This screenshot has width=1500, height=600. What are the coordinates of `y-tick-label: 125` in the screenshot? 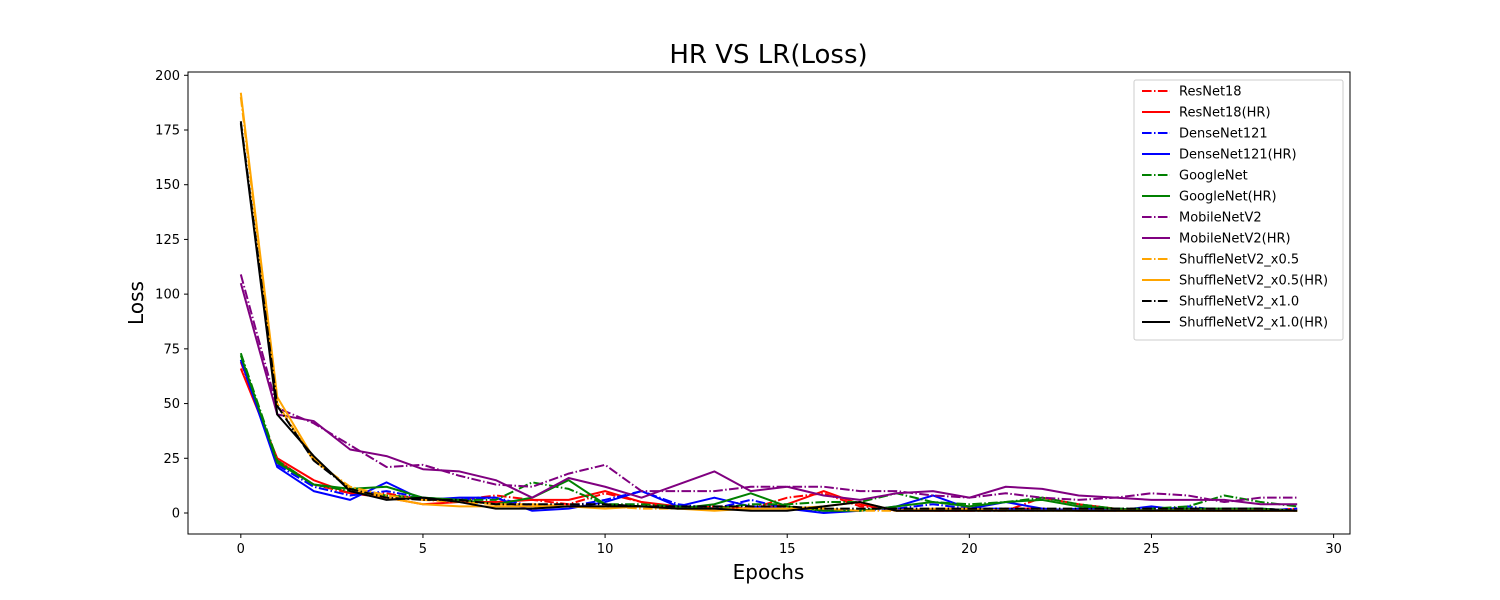 It's located at (167, 240).